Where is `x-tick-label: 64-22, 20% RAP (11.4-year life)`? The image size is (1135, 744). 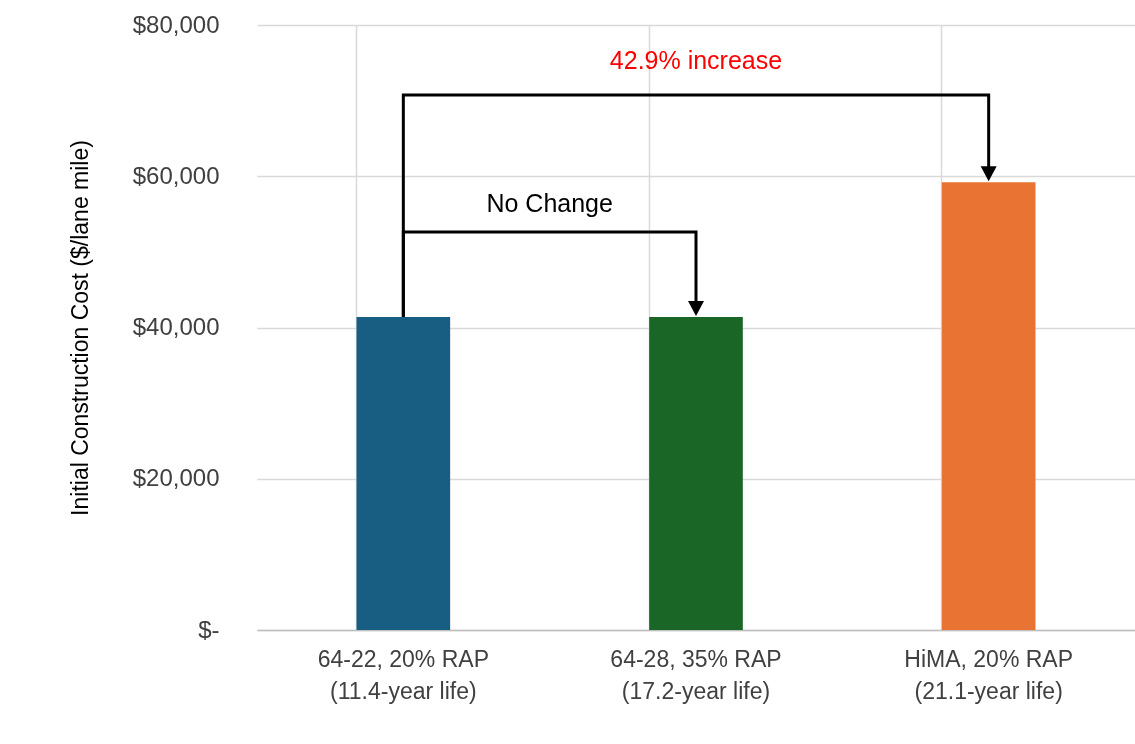
x-tick-label: 64-22, 20% RAP (11.4-year life) is located at coordinates (403, 674).